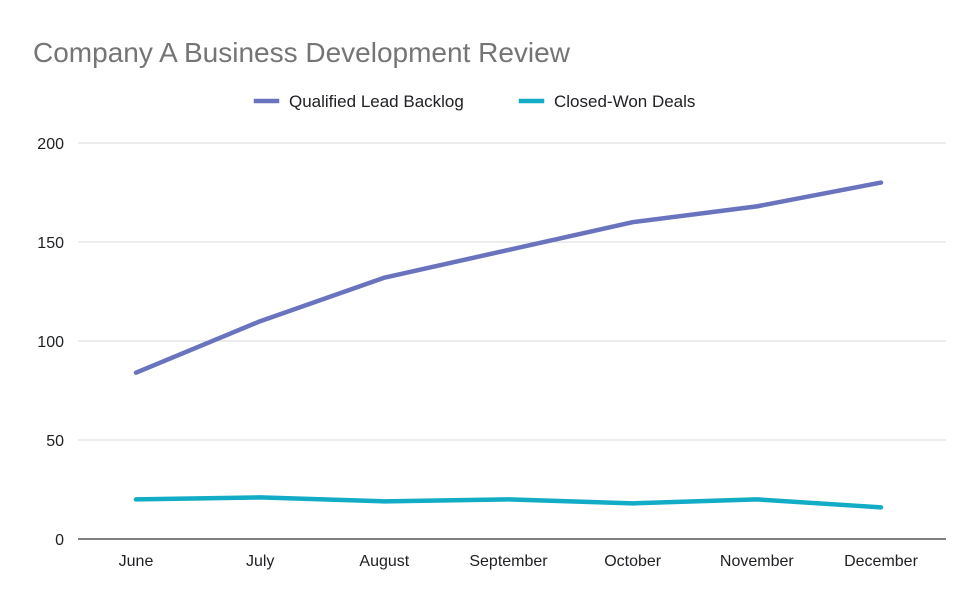 The width and height of the screenshot is (974, 600). Describe the element at coordinates (384, 561) in the screenshot. I see `x-tick-label-august: August` at that location.